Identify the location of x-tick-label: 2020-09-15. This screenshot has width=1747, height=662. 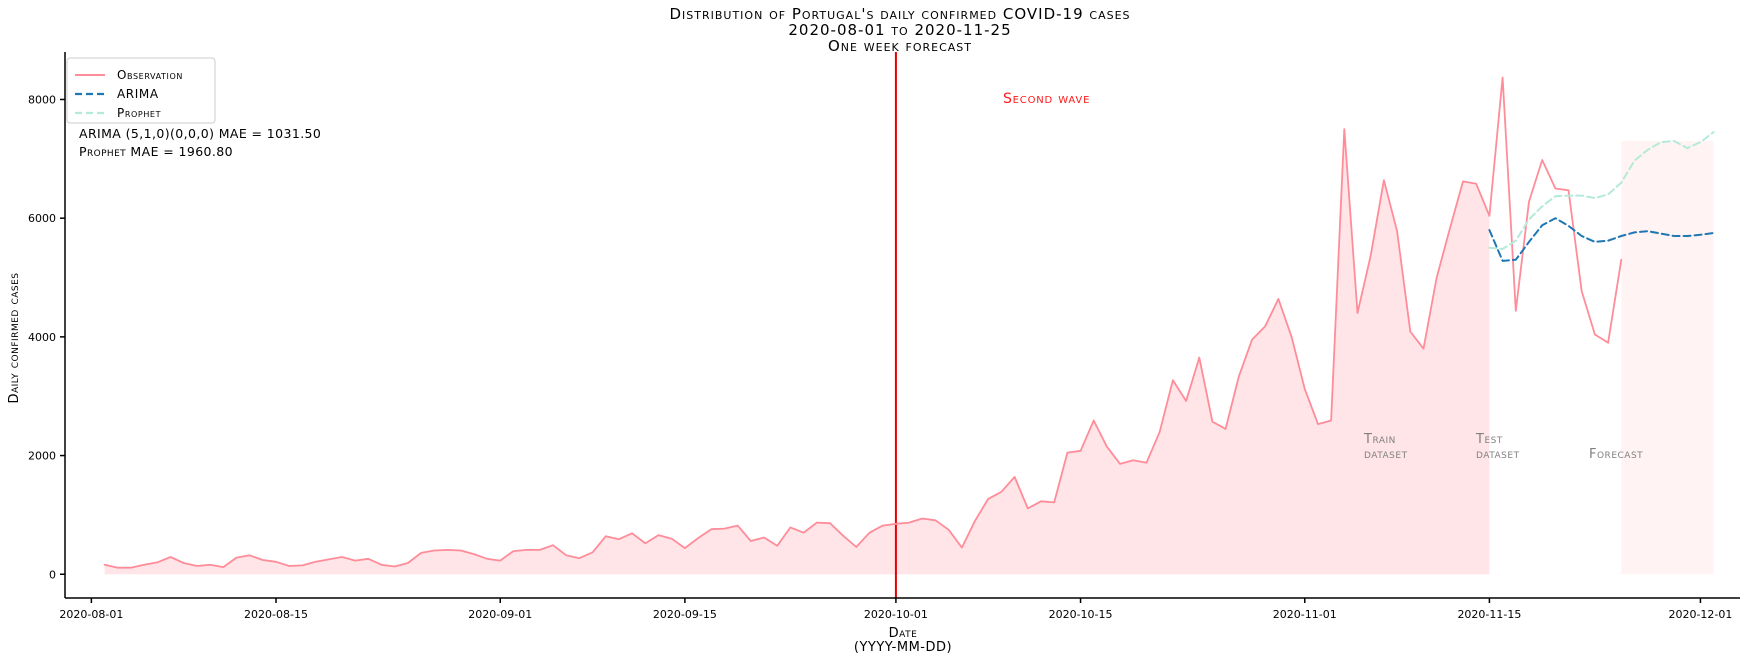
(685, 614).